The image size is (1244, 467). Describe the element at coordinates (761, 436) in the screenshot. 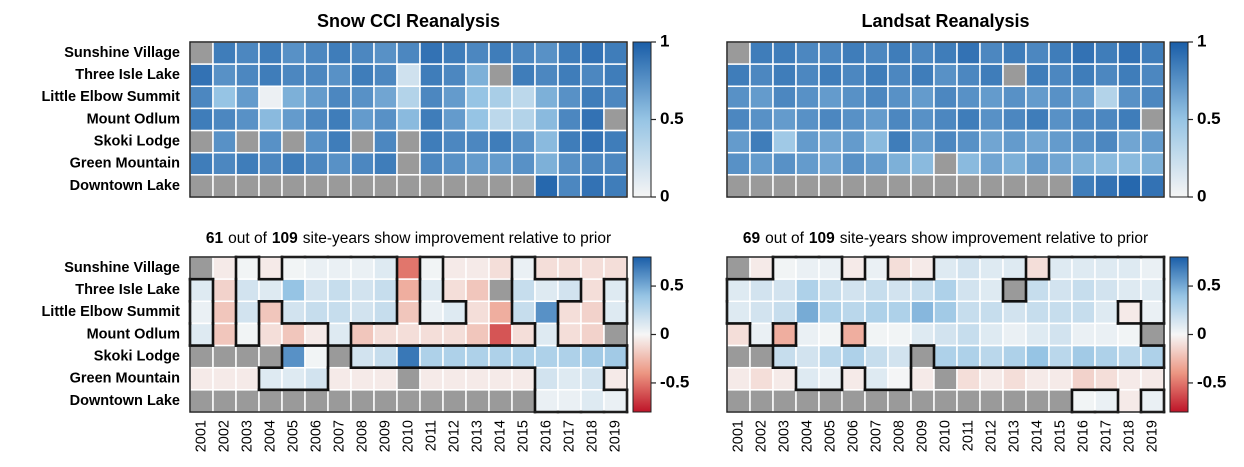

I see `x-tick-label: 2002` at that location.